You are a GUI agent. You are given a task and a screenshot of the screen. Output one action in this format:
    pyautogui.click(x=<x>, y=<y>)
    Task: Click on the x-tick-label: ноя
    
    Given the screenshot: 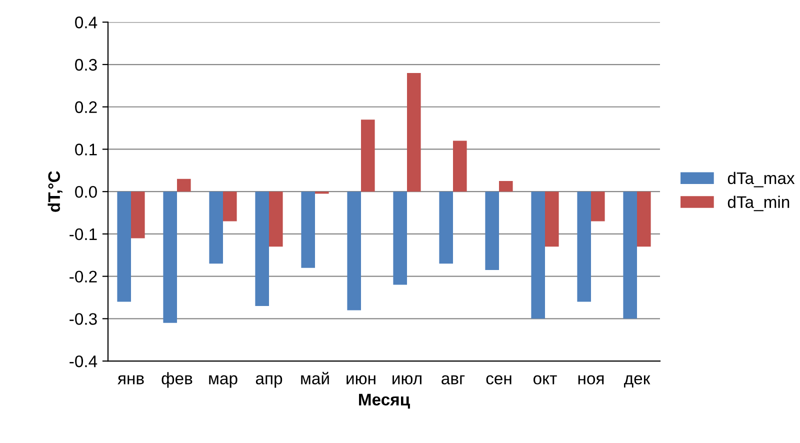 What is the action you would take?
    pyautogui.click(x=591, y=379)
    